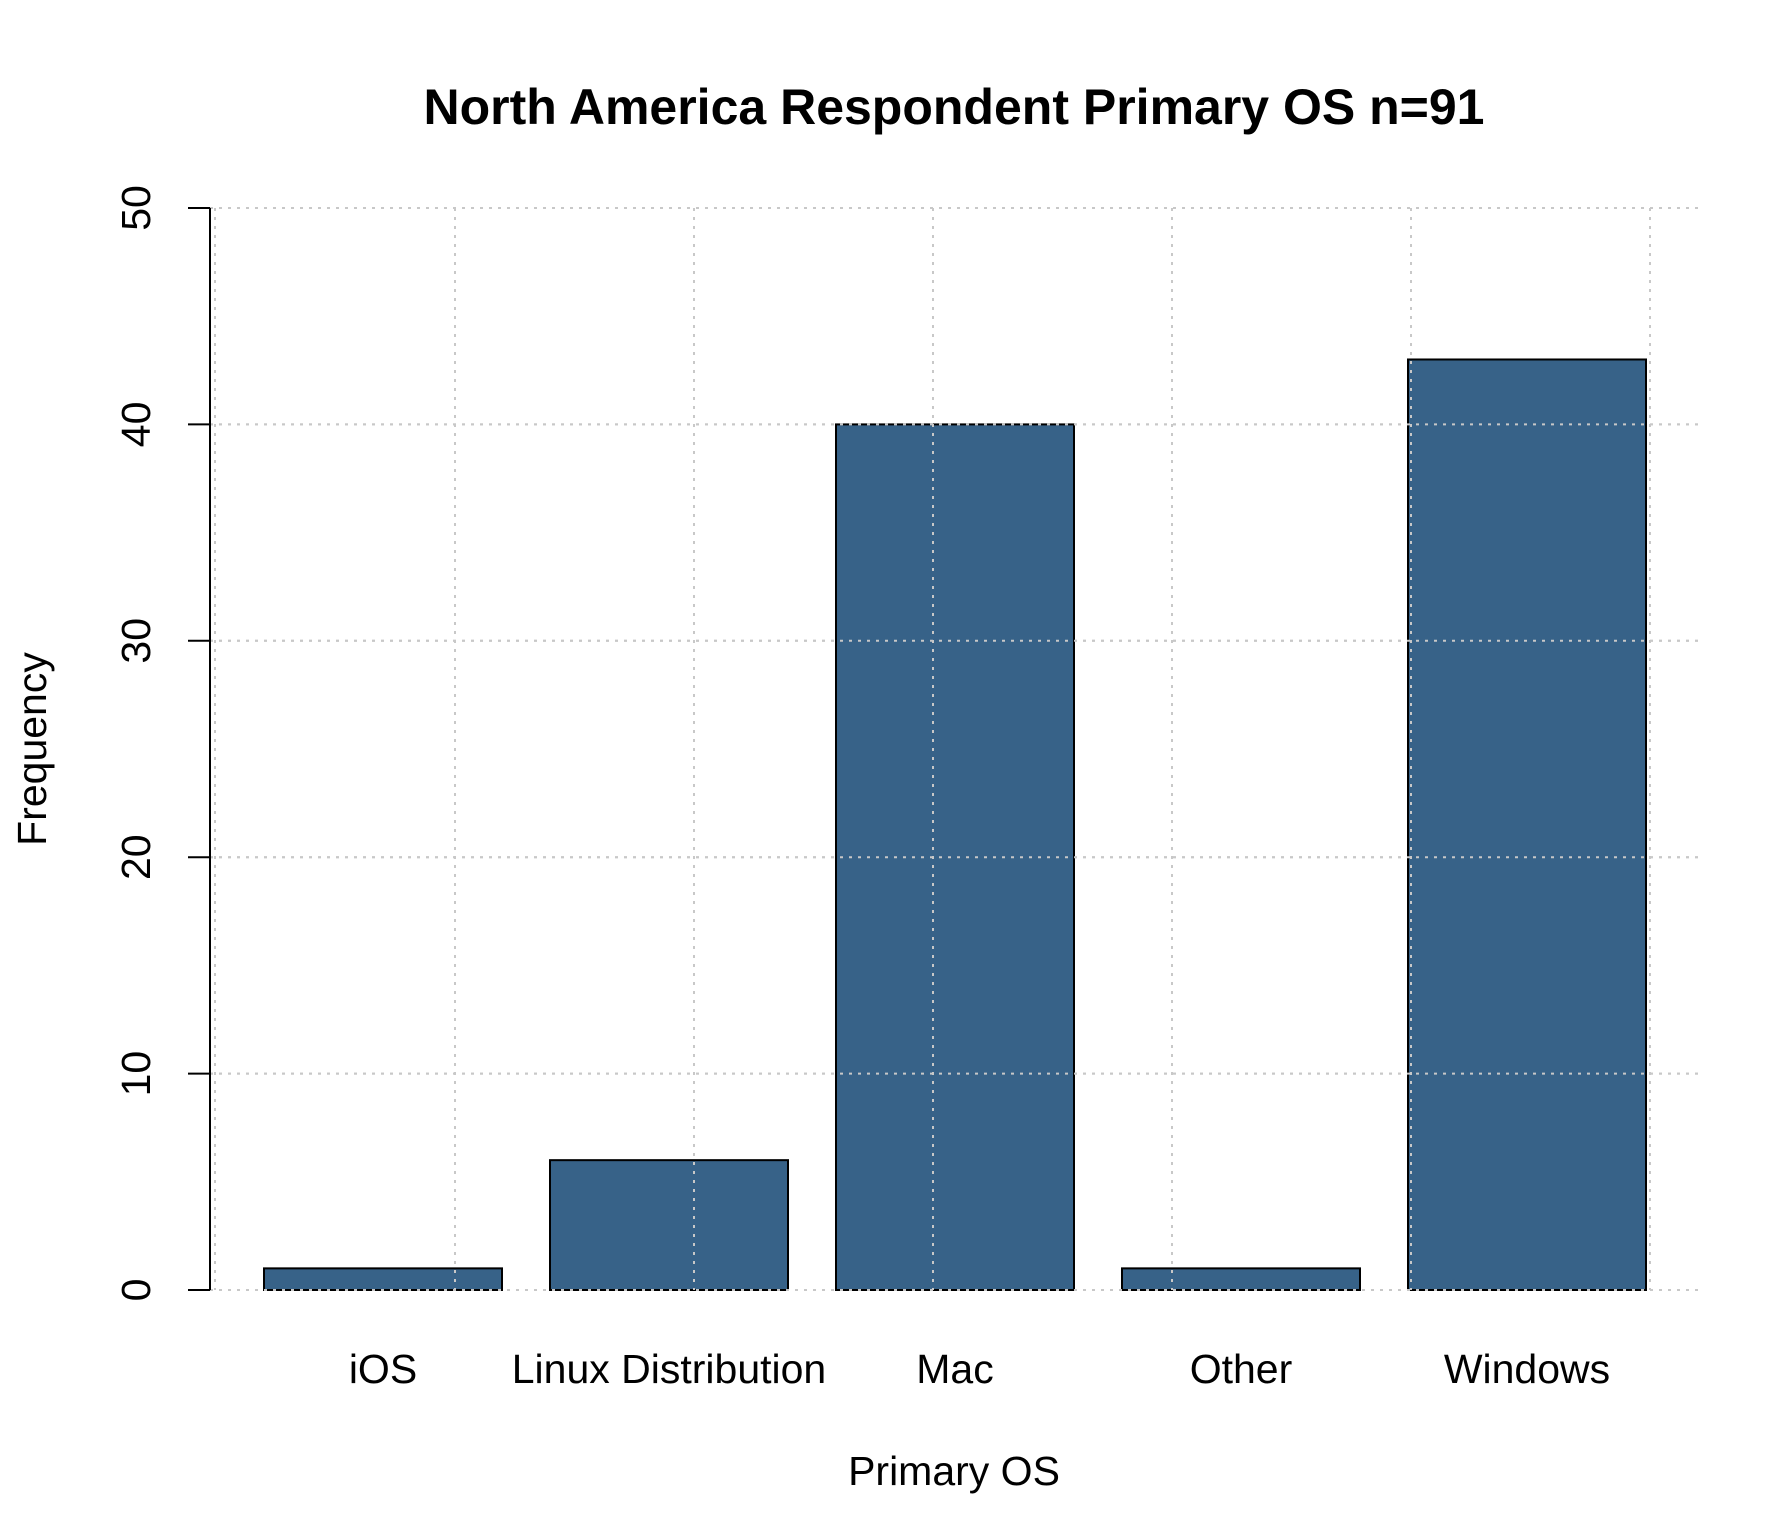 The image size is (1792, 1536). Describe the element at coordinates (1241, 1279) in the screenshot. I see `bar-other` at that location.